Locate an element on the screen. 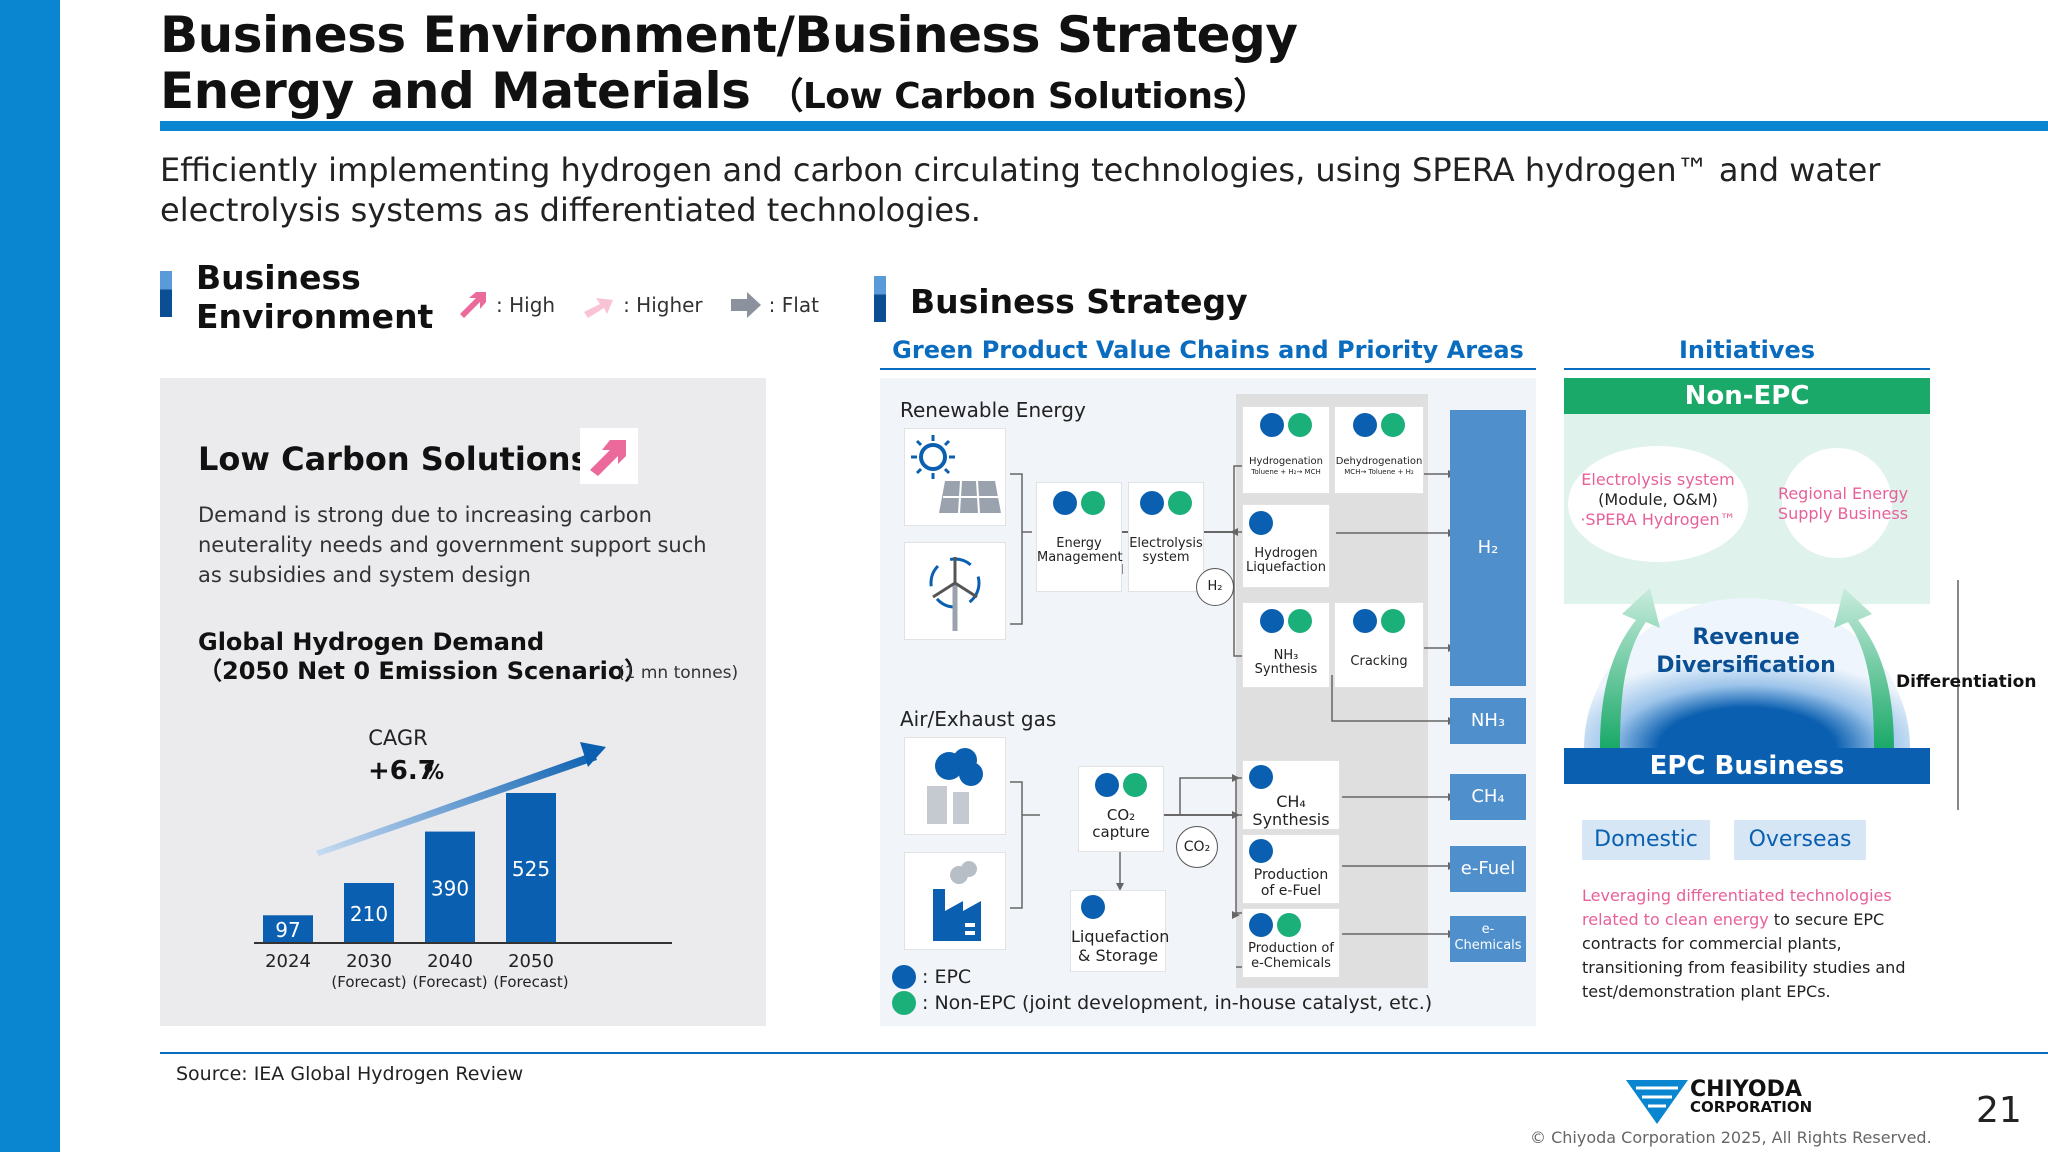 This screenshot has width=2048, height=1152. output-ch4: CH₄ is located at coordinates (1488, 797).